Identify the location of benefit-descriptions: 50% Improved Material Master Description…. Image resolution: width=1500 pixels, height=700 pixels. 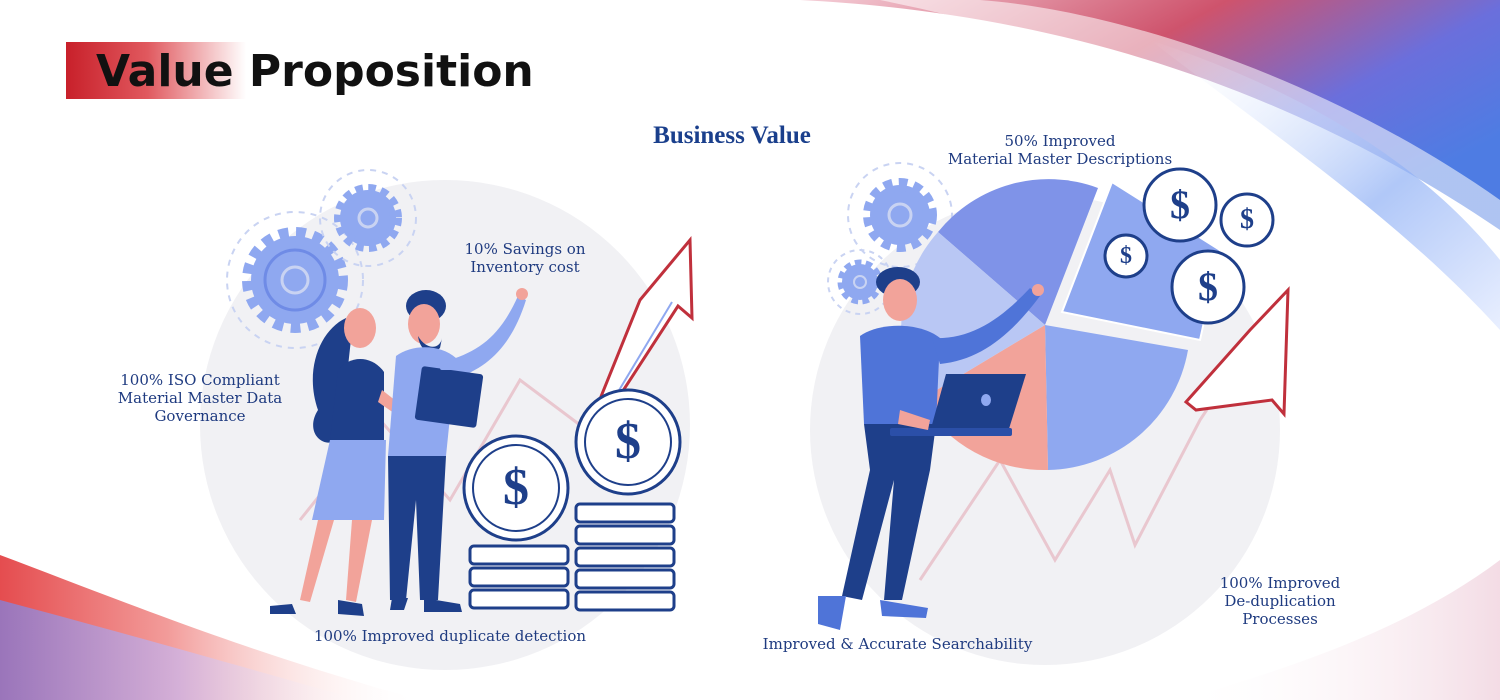
(1060, 150).